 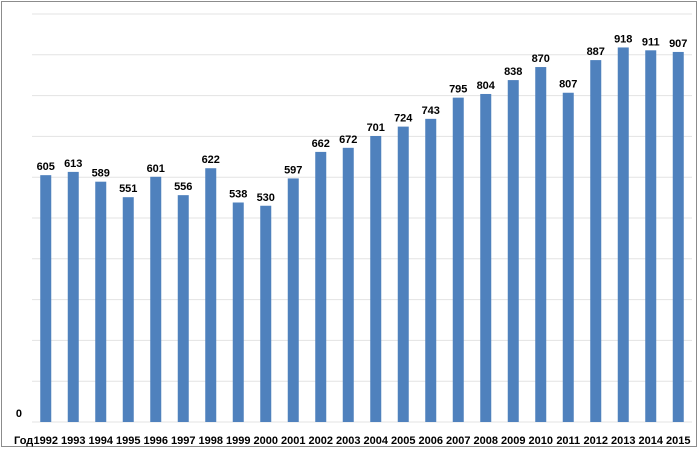 I want to click on bar-1998, so click(x=211, y=295).